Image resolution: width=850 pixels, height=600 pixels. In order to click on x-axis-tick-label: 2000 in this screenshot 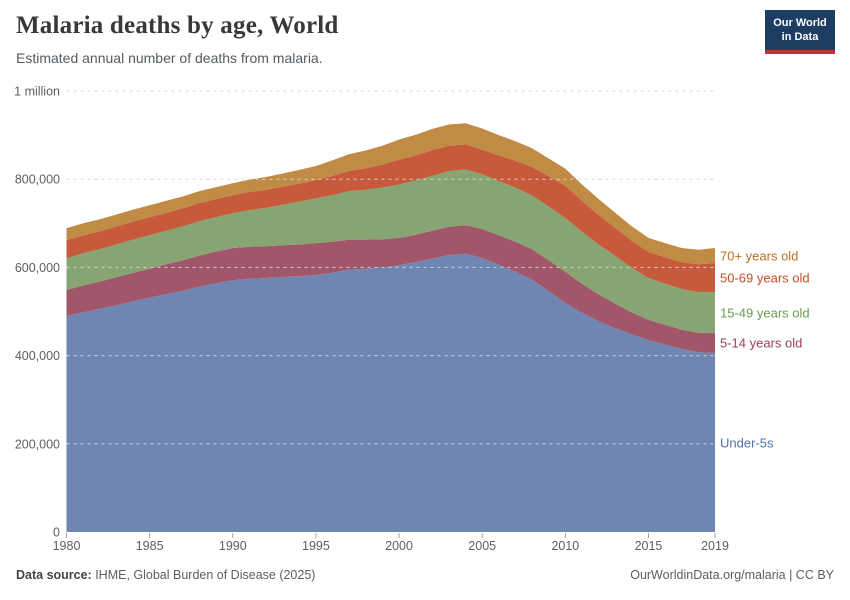, I will do `click(399, 546)`.